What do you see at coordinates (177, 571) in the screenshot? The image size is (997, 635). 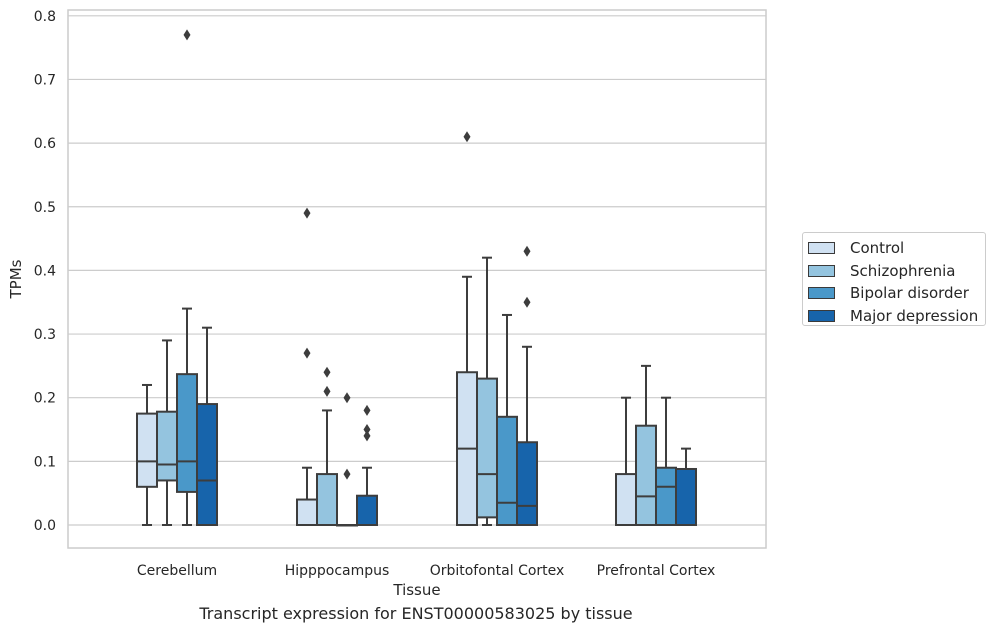 I see `x-tick-label: Cerebellum` at bounding box center [177, 571].